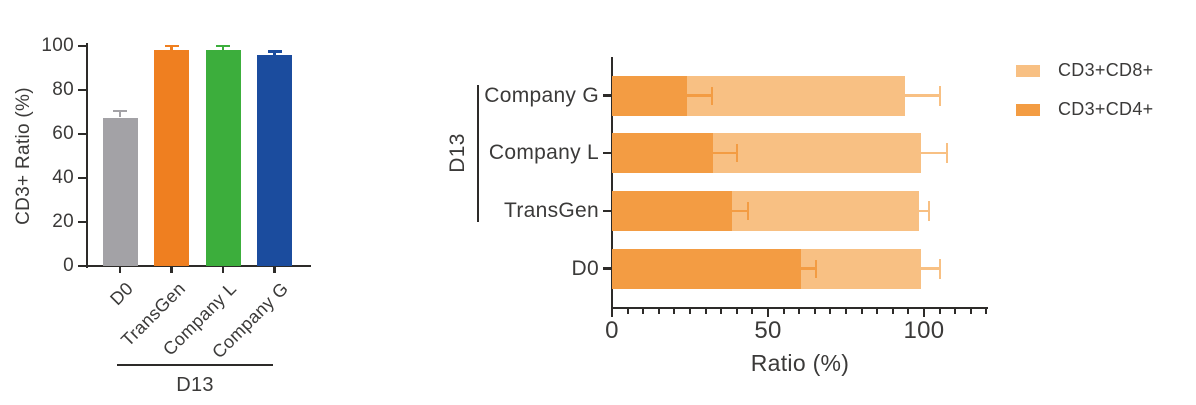 Image resolution: width=1196 pixels, height=405 pixels. I want to click on left-group-label: D13, so click(195, 385).